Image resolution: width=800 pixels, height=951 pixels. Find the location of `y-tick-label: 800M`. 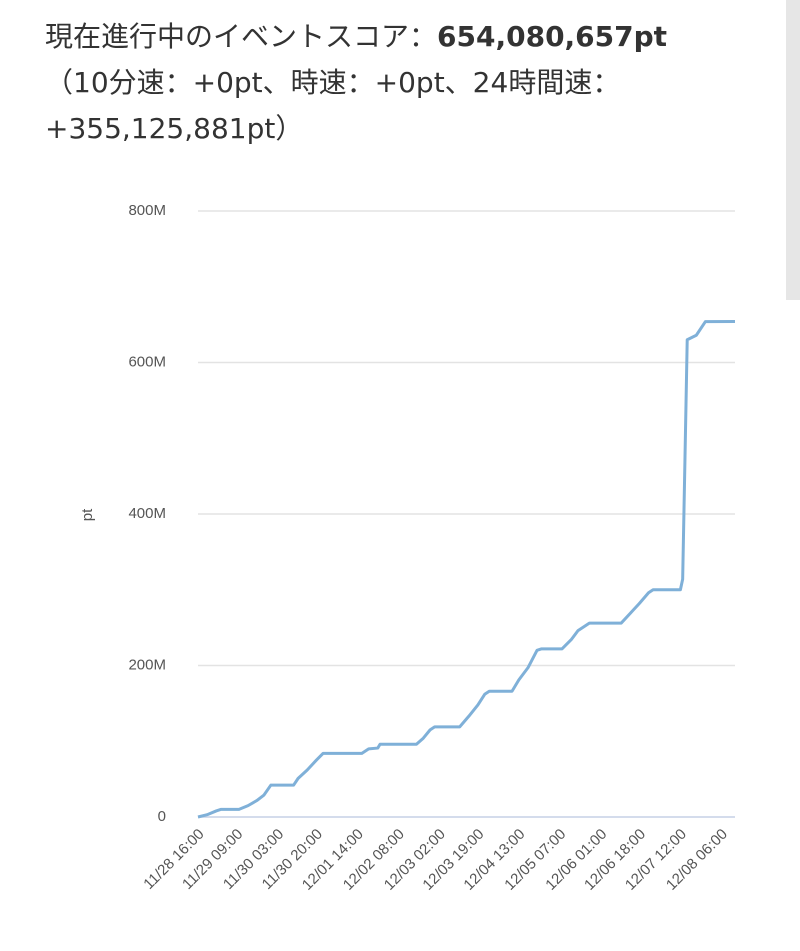

y-tick-label: 800M is located at coordinates (147, 210).